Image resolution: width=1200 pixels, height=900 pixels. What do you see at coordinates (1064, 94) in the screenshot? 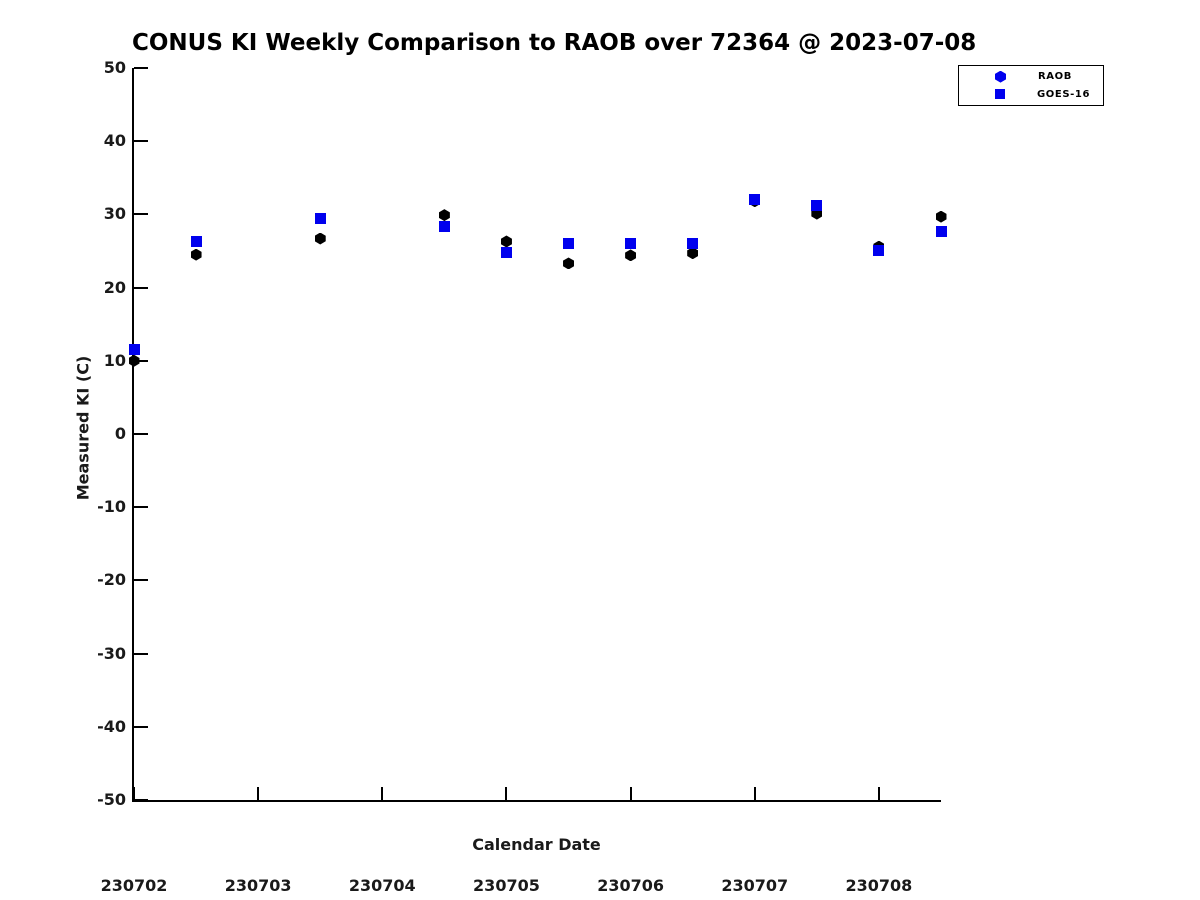
I see `legend-label-goes16: GOES-16` at bounding box center [1064, 94].